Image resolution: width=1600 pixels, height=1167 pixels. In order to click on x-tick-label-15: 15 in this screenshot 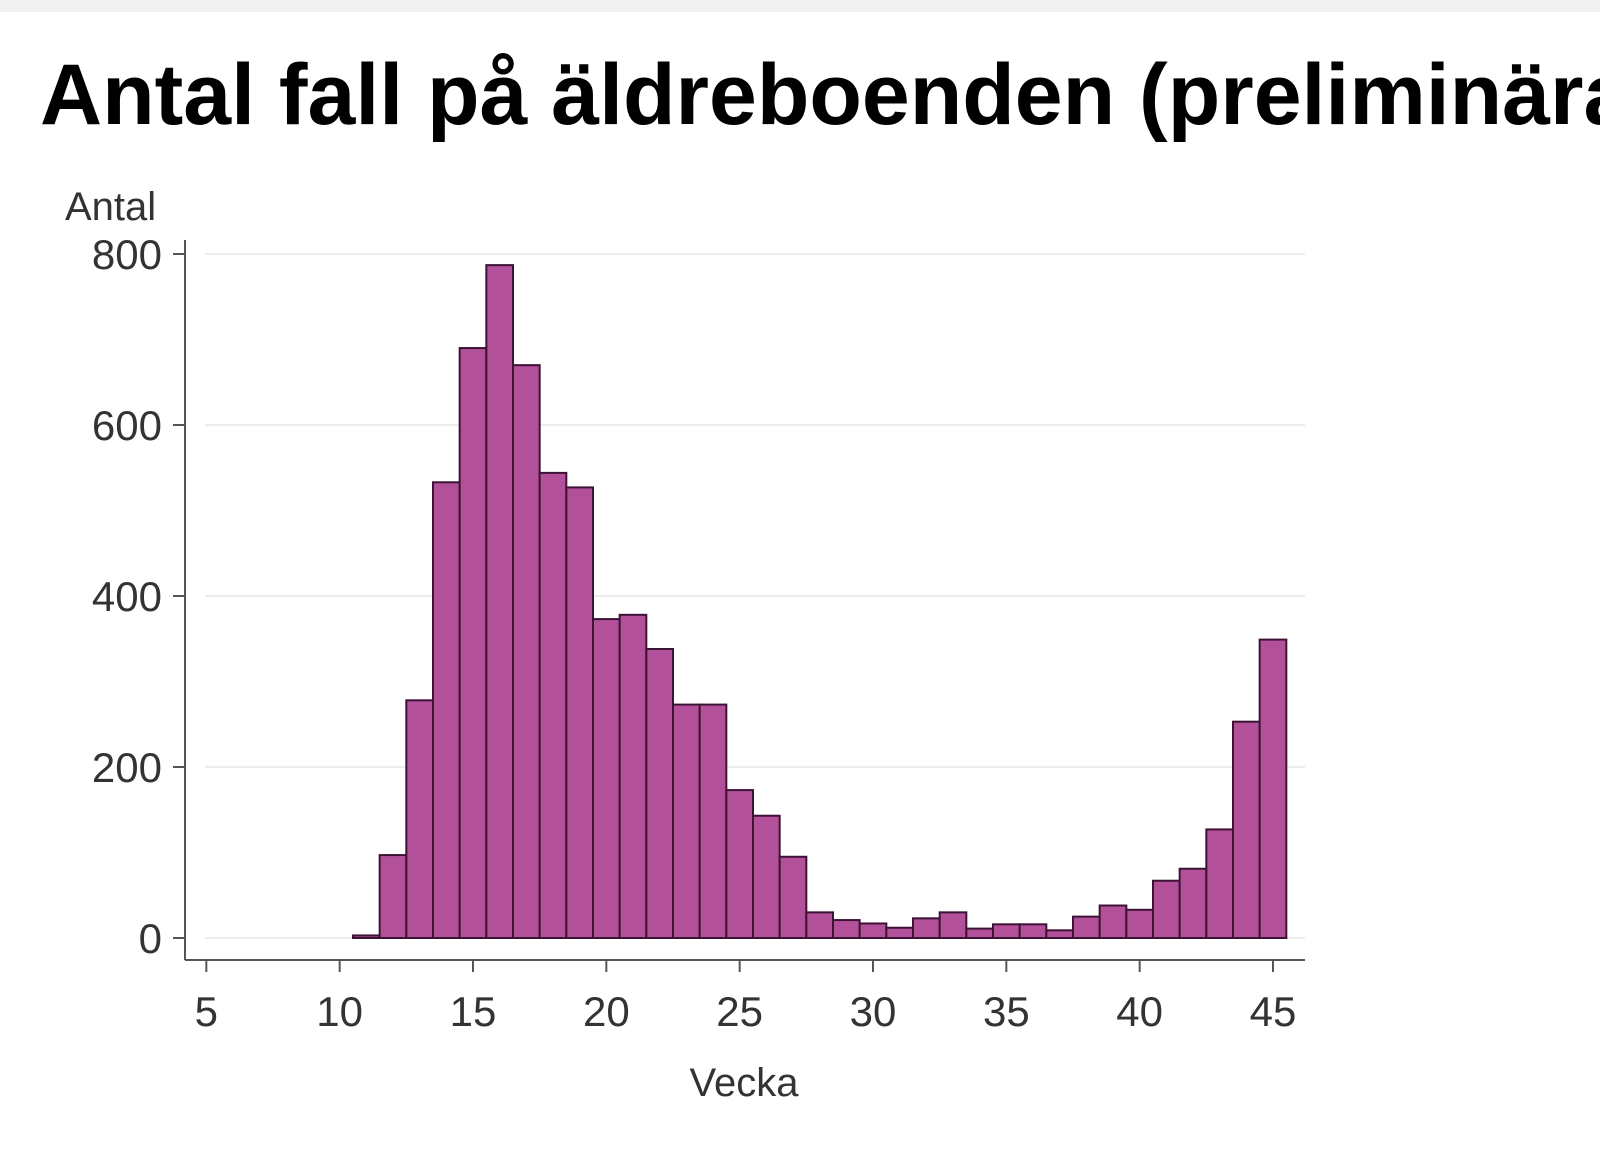, I will do `click(473, 1011)`.